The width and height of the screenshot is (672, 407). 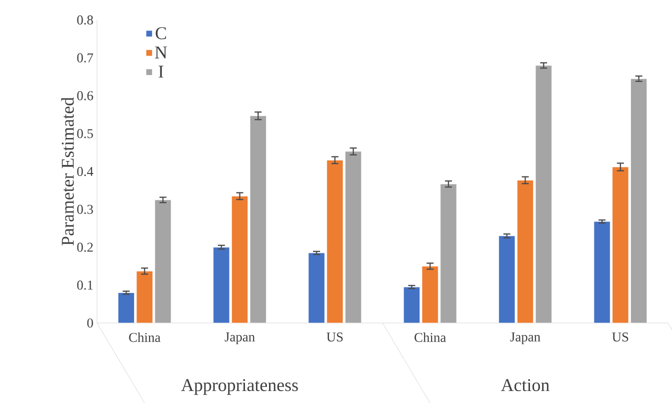 What do you see at coordinates (85, 57) in the screenshot?
I see `y-tick-label: 0.7` at bounding box center [85, 57].